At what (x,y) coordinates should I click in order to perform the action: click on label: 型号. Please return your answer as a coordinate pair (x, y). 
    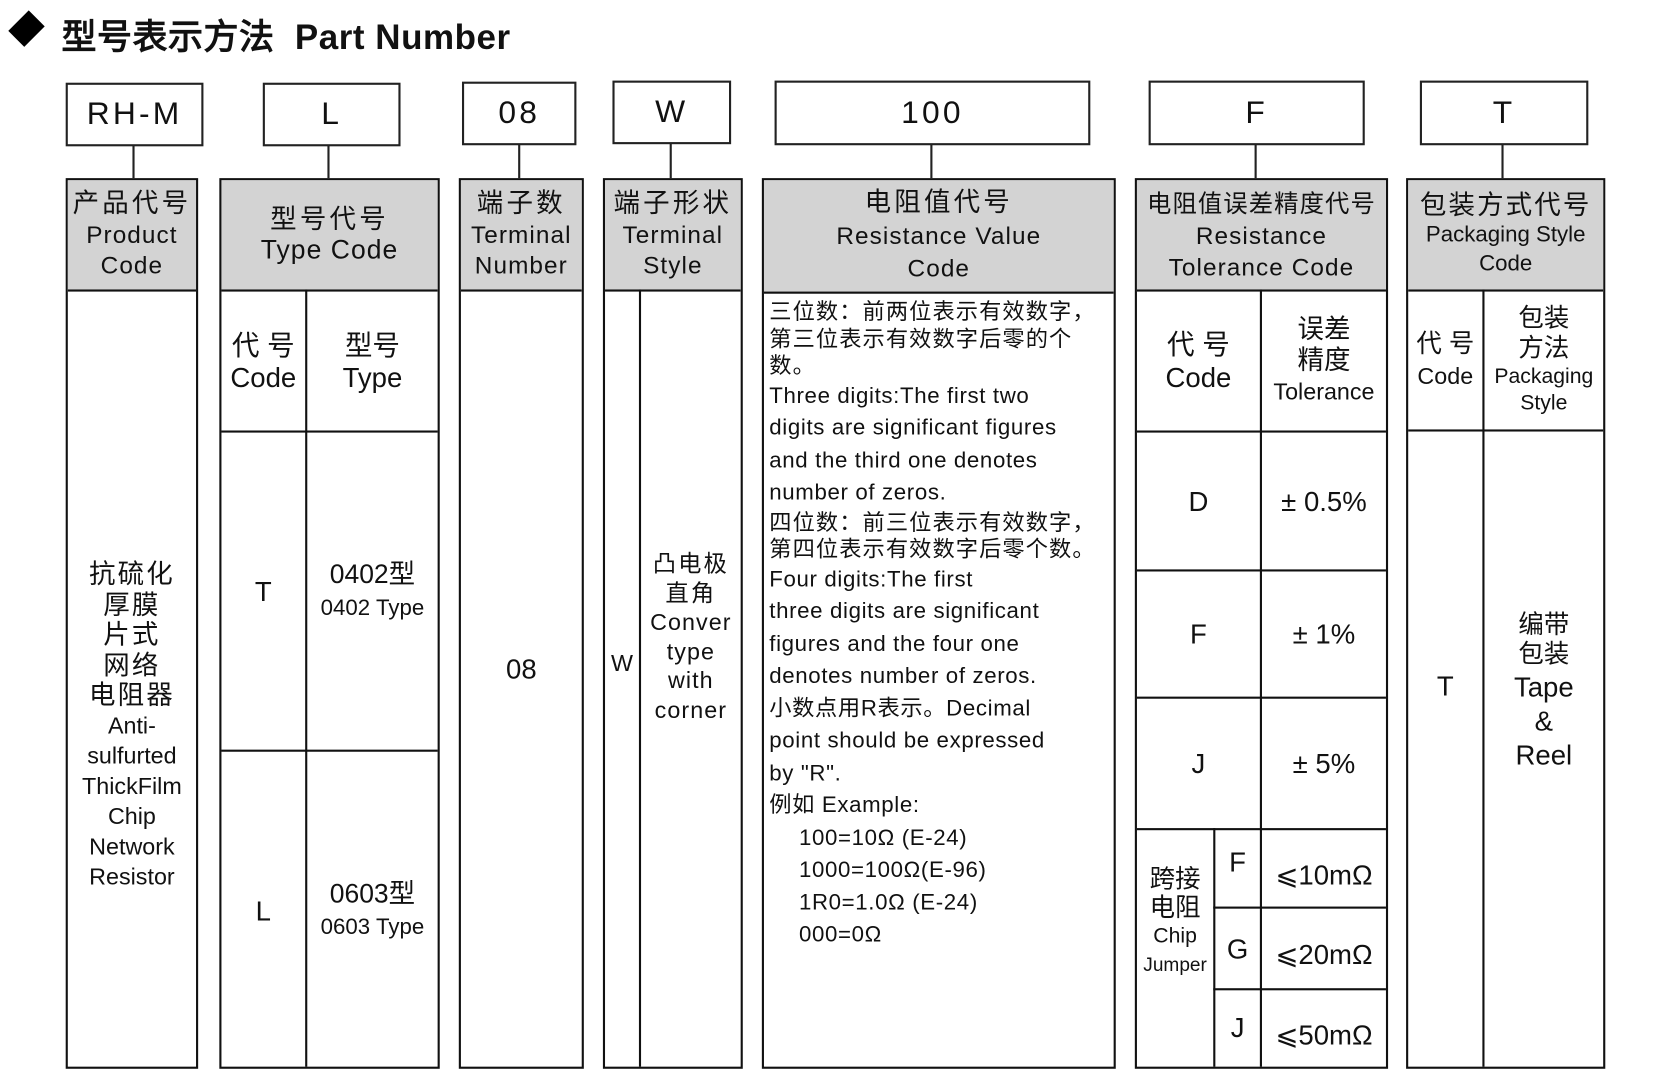
    Looking at the image, I should click on (372, 345).